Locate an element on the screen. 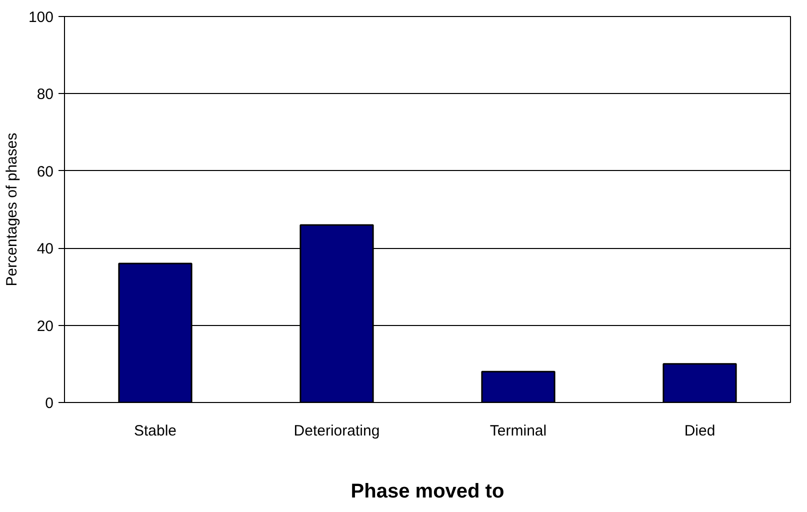 Image resolution: width=807 pixels, height=512 pixels. y-tick-label: 20 is located at coordinates (45, 326).